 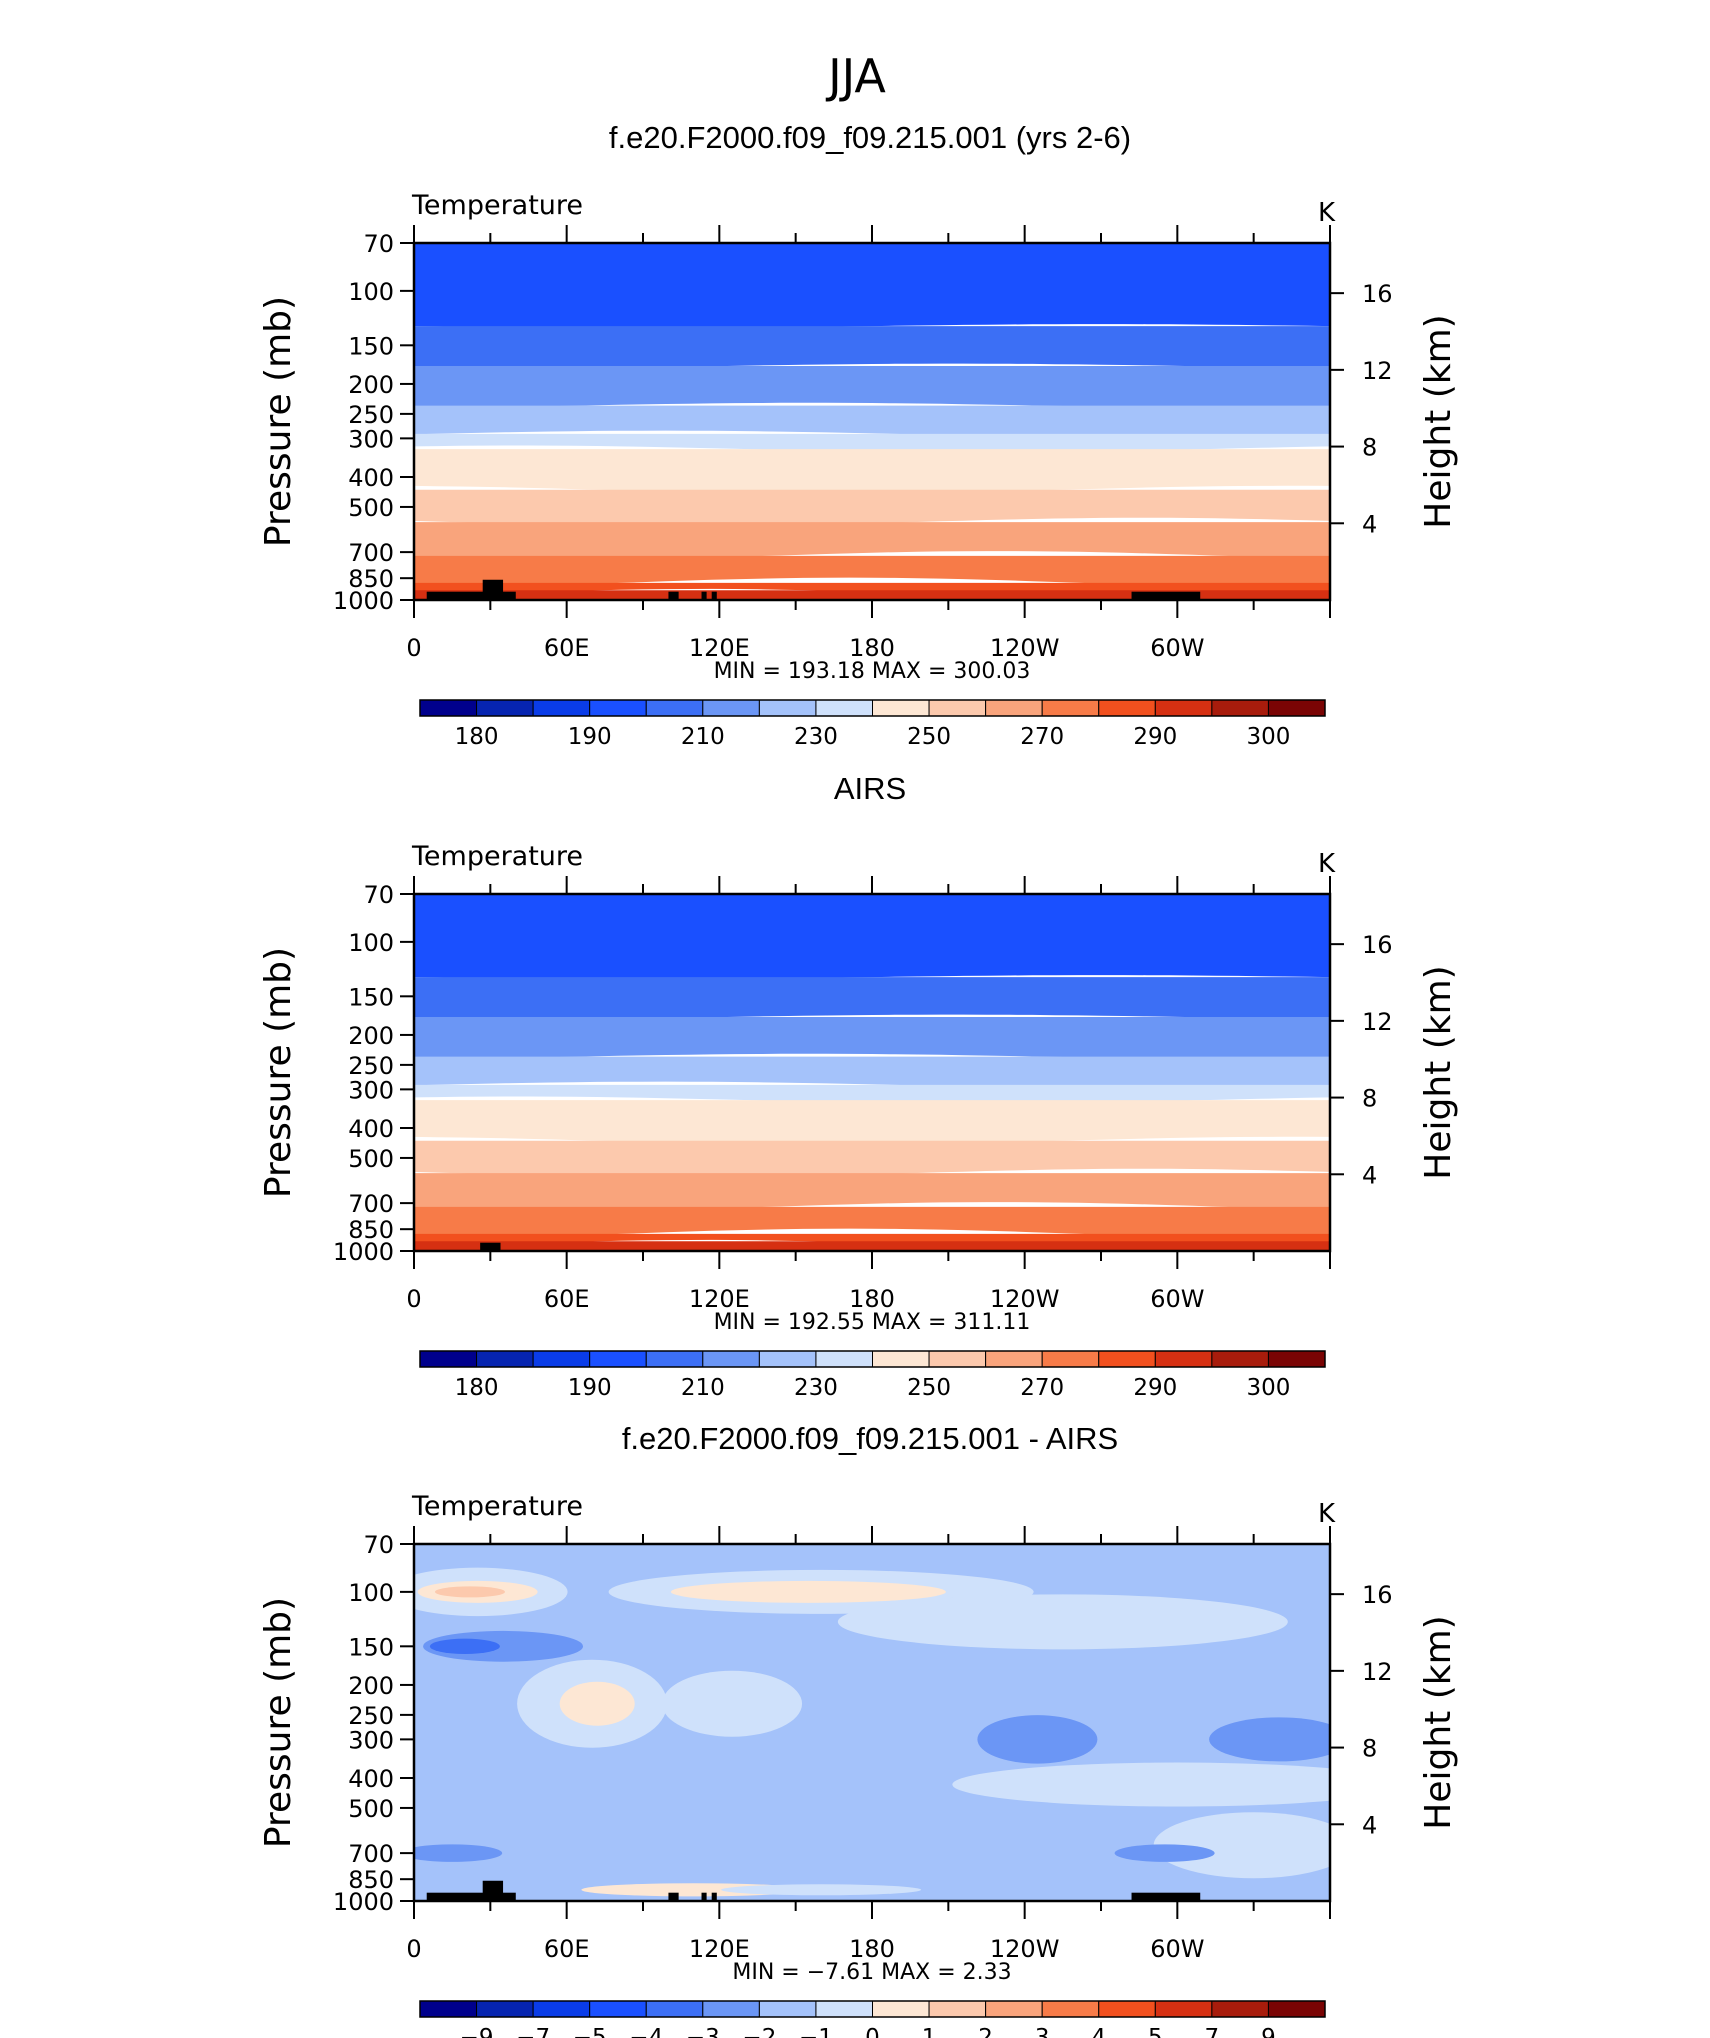 What do you see at coordinates (567, 1299) in the screenshot?
I see `x-tick-label: 60E` at bounding box center [567, 1299].